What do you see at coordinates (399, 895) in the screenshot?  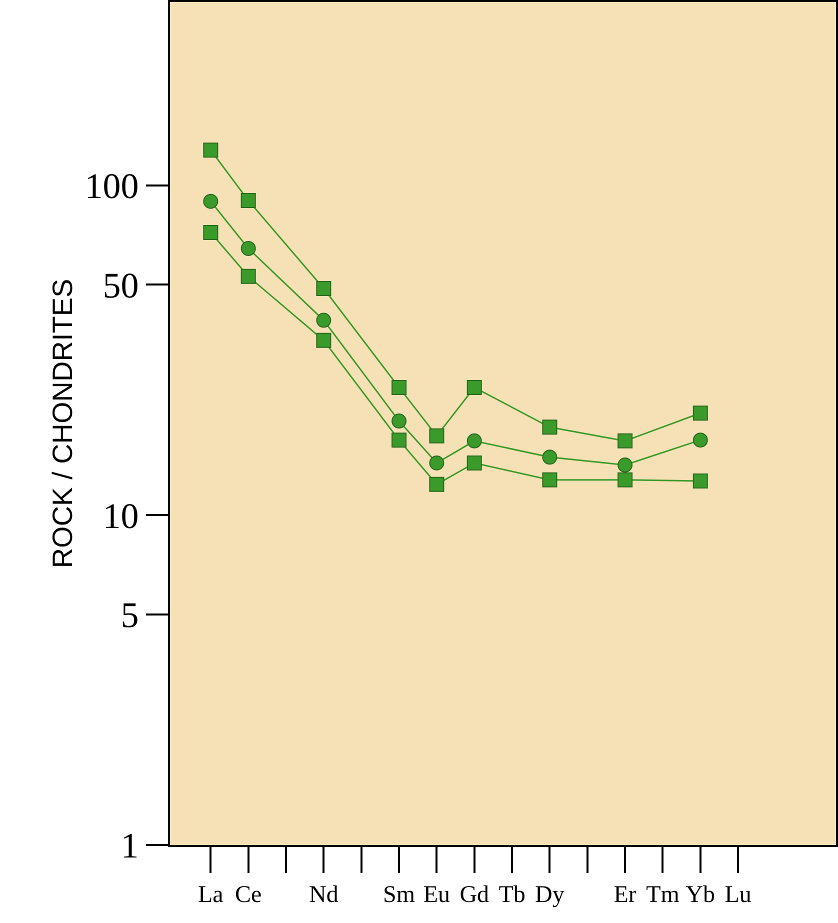 I see `x-tick-label: Sm` at bounding box center [399, 895].